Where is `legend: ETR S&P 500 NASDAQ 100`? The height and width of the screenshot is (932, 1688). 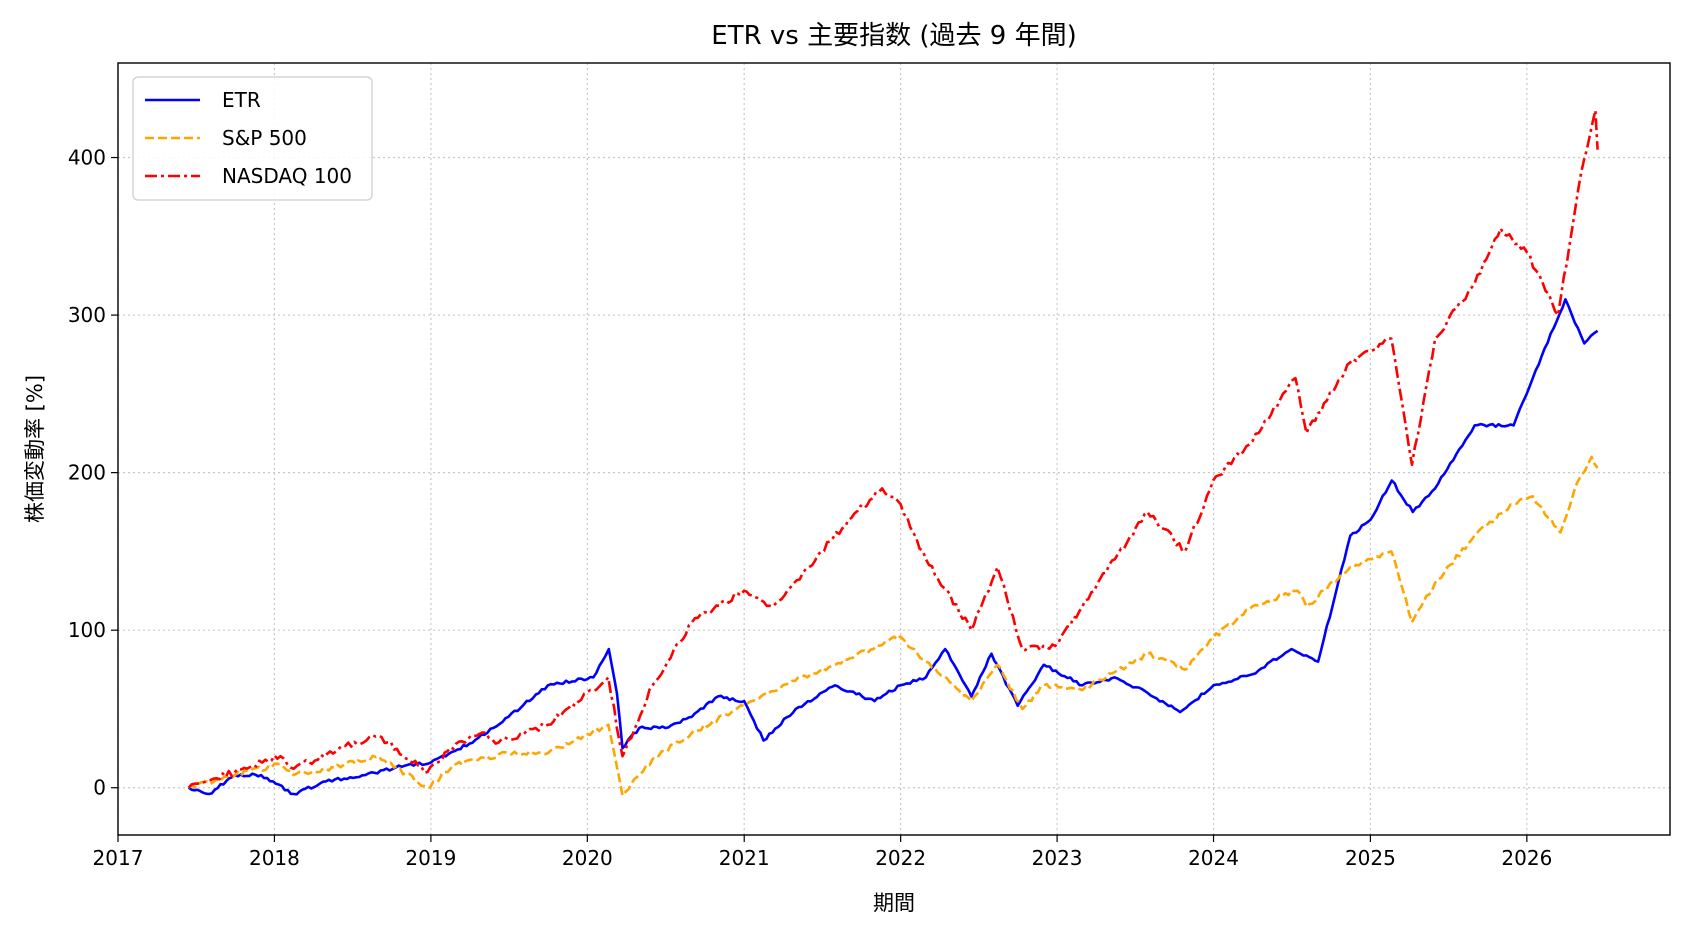 legend: ETR S&P 500 NASDAQ 100 is located at coordinates (252, 138).